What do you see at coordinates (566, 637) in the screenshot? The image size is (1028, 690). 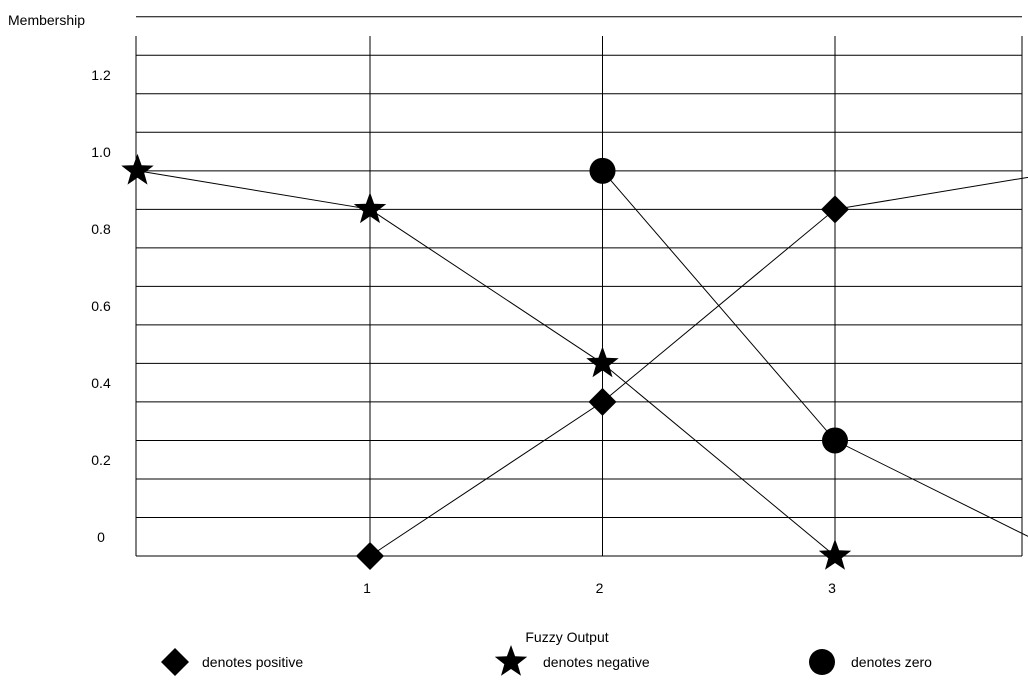 I see `x-axis-label: Fuzzy Output` at bounding box center [566, 637].